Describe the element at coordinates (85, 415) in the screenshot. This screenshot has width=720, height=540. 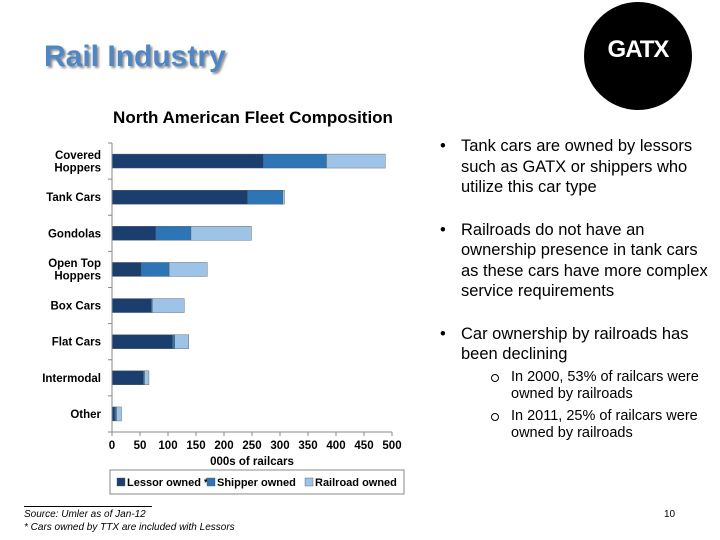
I see `category-label: Other` at that location.